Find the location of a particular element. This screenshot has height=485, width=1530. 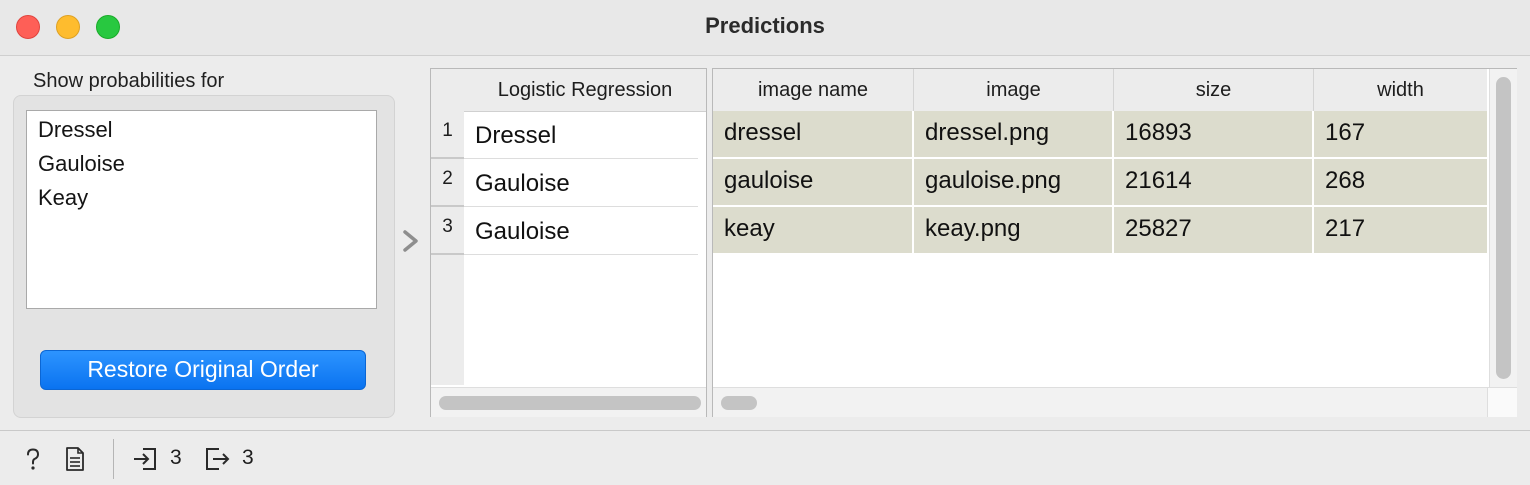

output-icon is located at coordinates (217, 459).